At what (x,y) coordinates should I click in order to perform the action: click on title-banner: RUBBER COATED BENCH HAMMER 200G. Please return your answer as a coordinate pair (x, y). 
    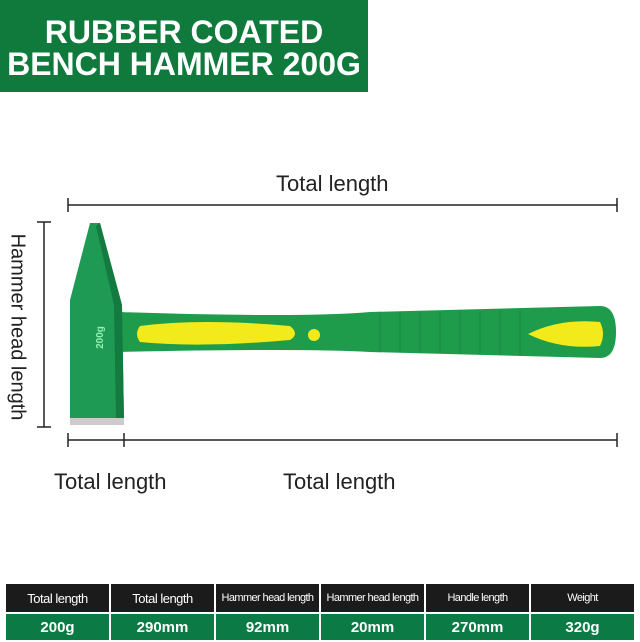
    Looking at the image, I should click on (184, 46).